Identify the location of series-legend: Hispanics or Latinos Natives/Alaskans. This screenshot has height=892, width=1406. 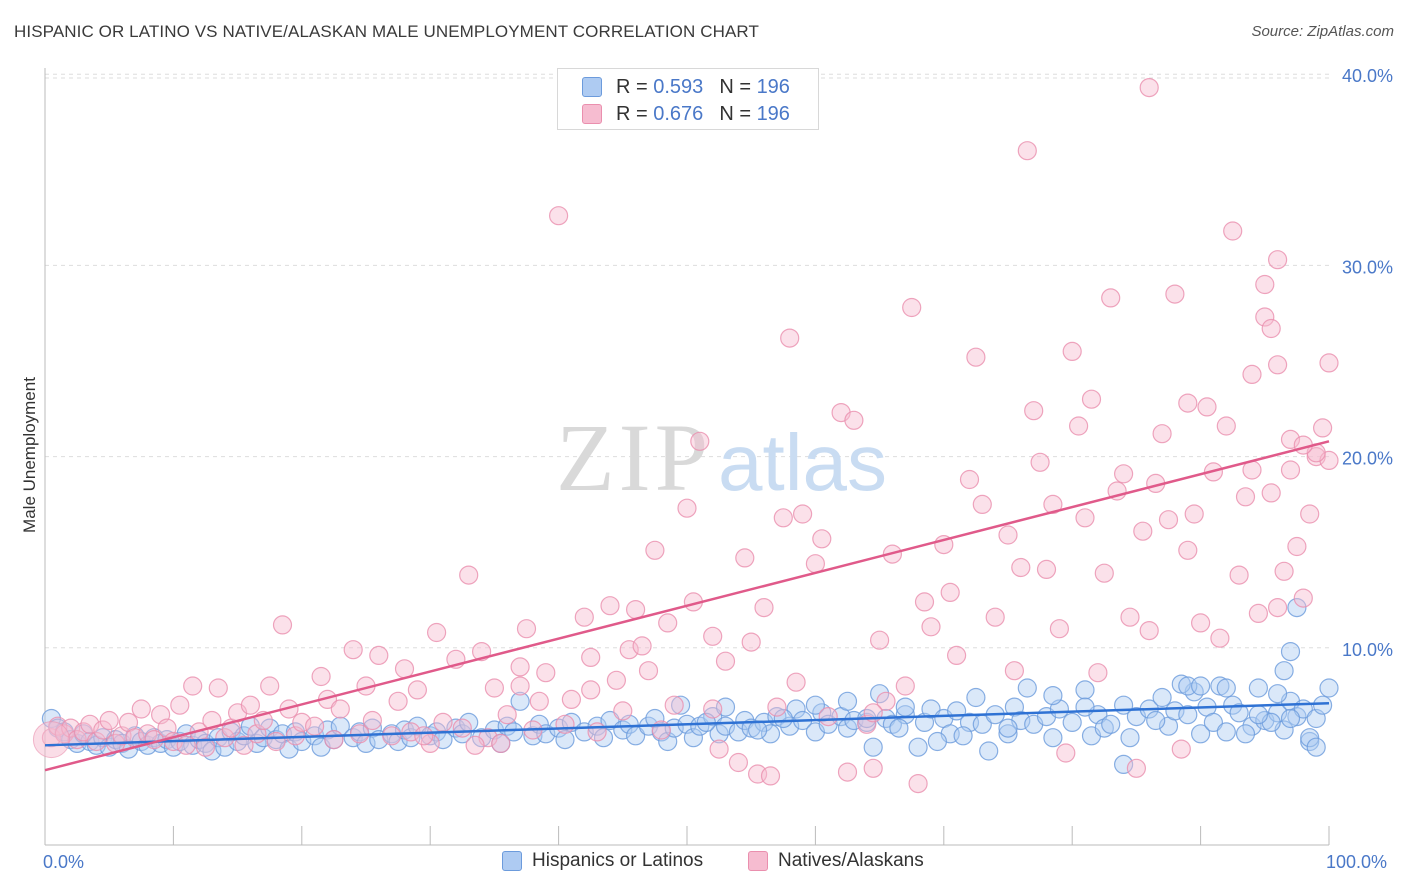
(703, 865).